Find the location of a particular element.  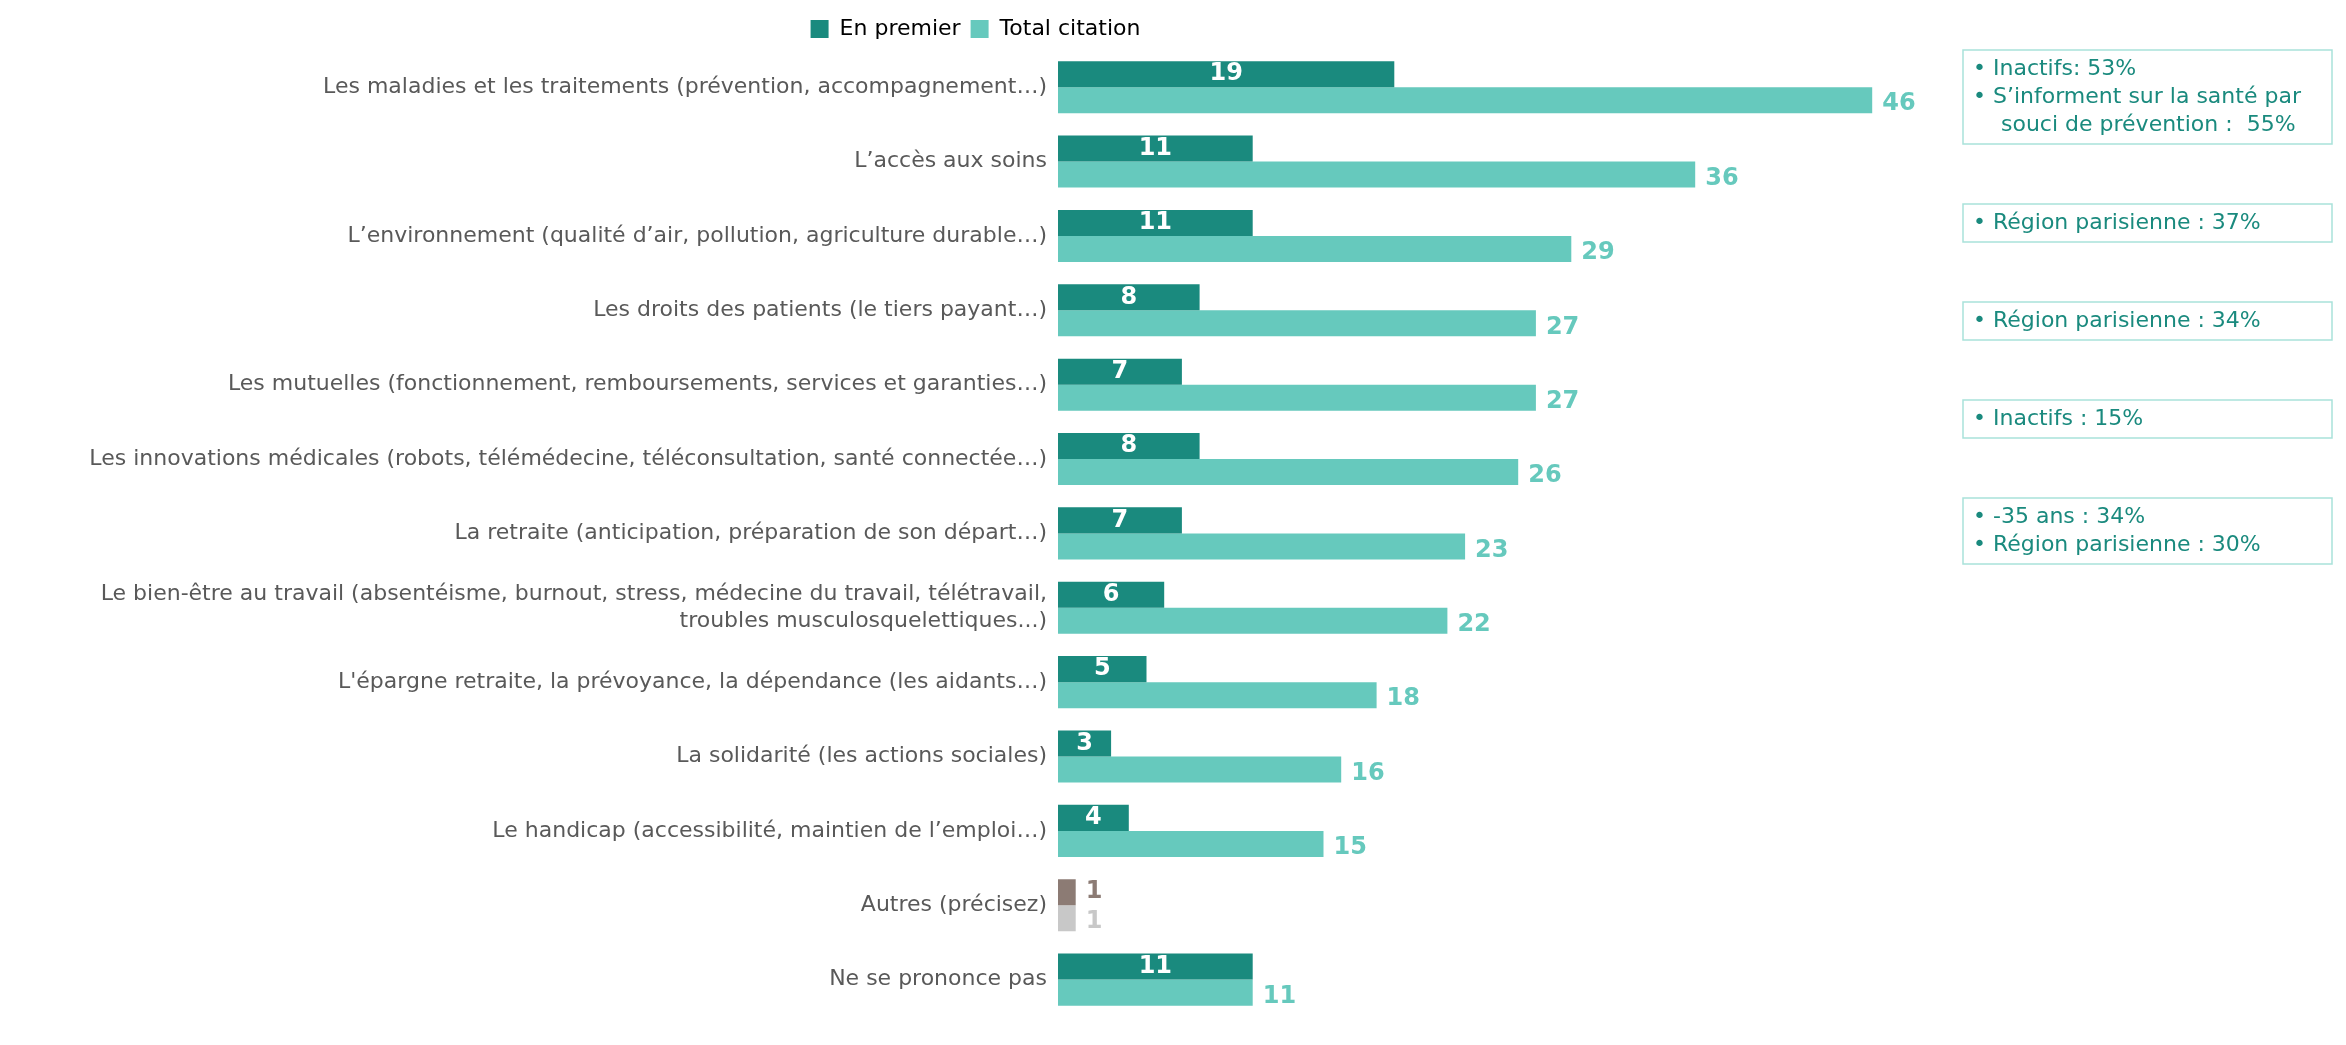

data-label: 19 is located at coordinates (1226, 72).